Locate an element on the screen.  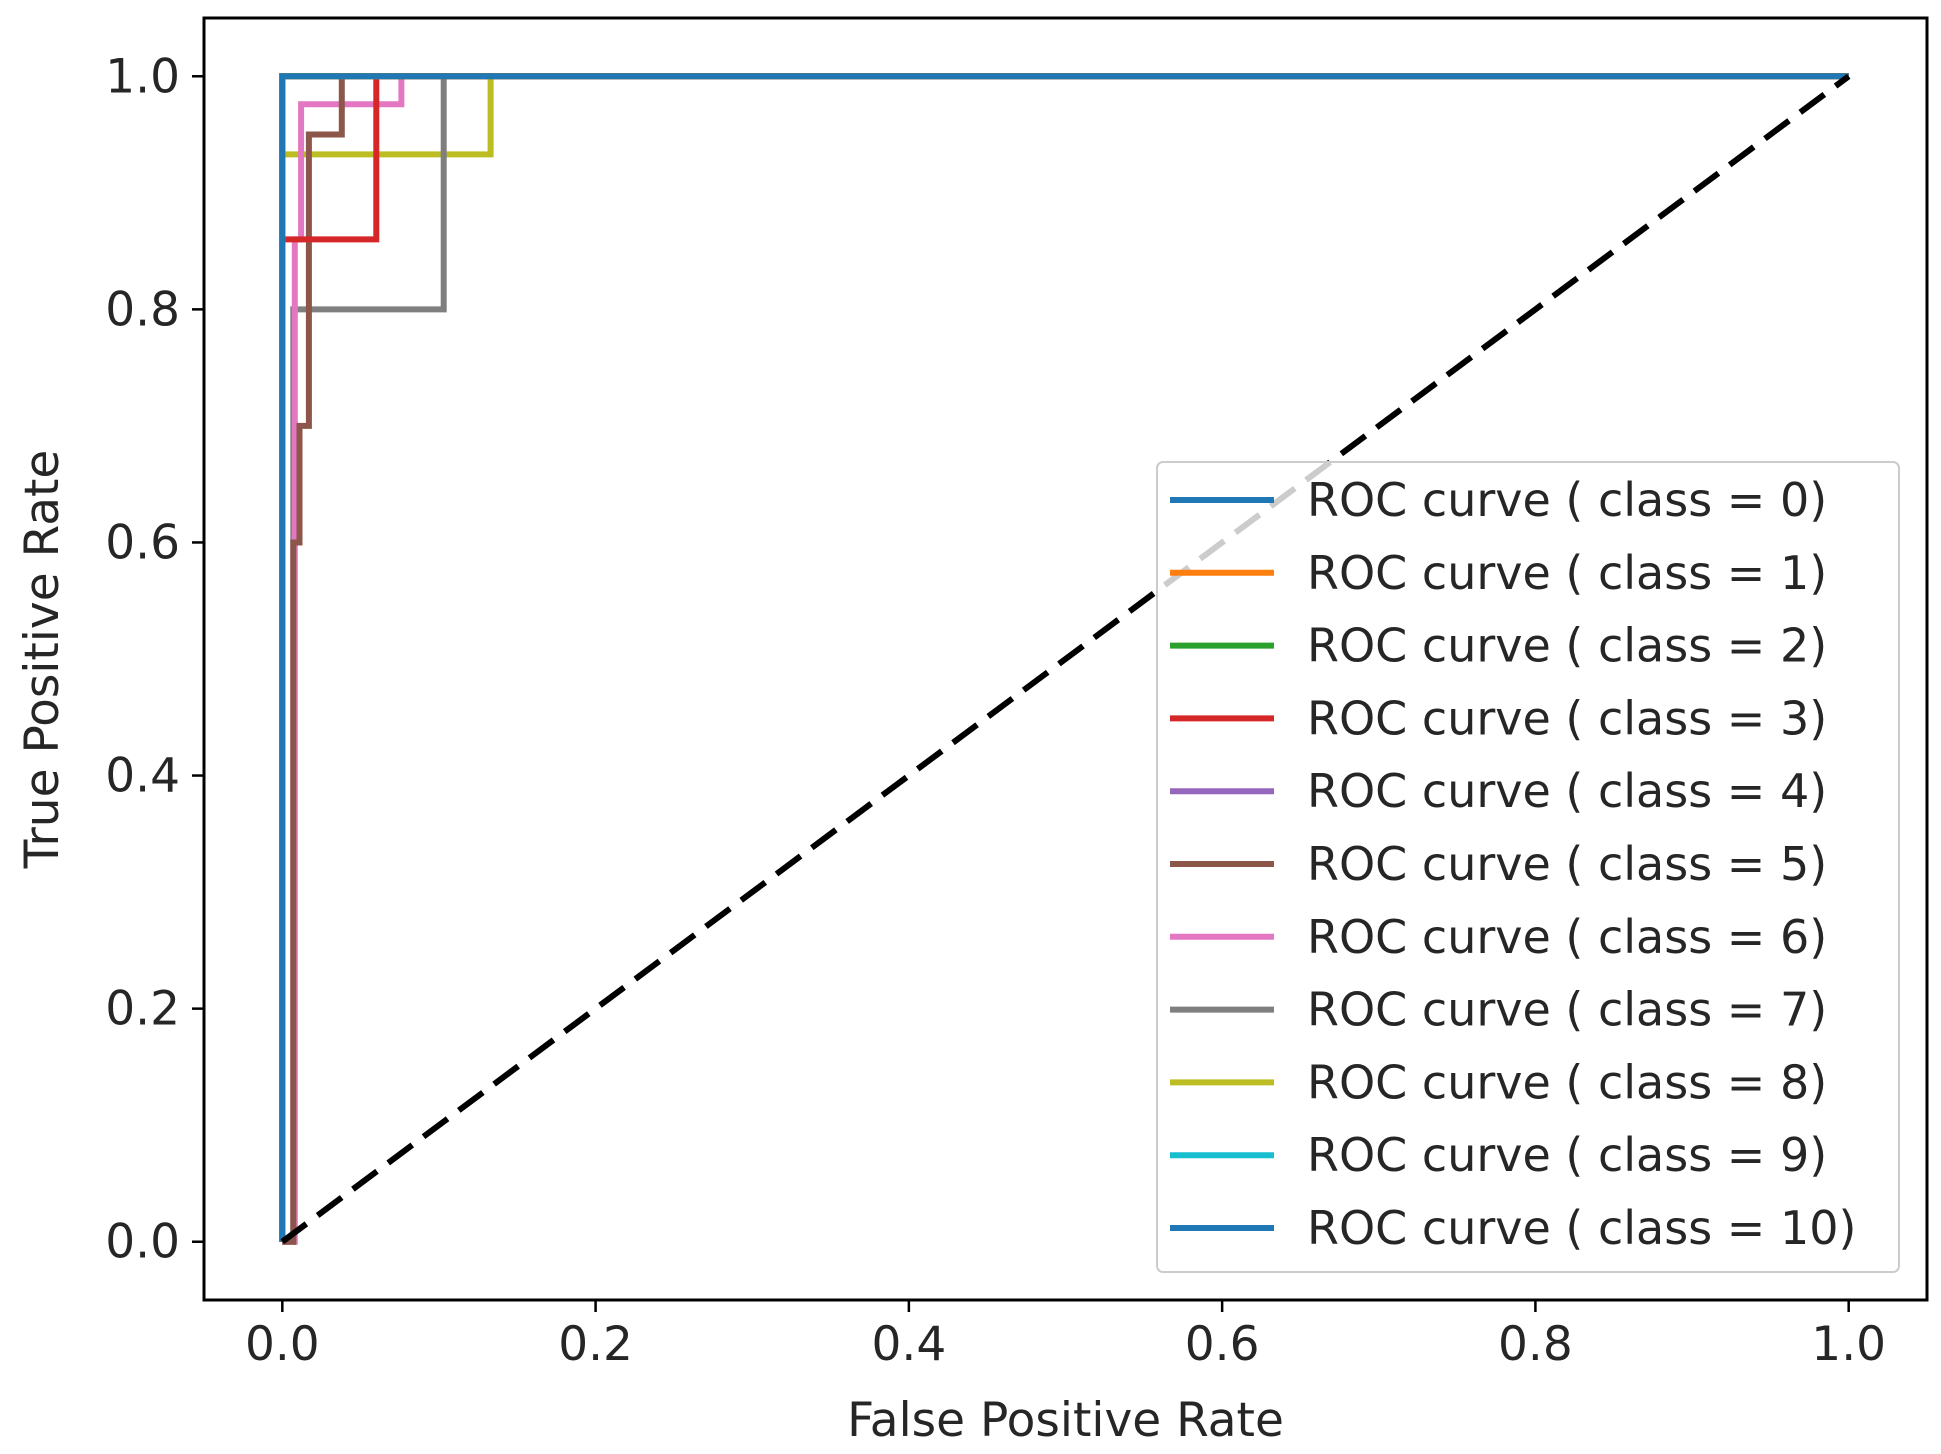
y-axis-label: True Positive Rate is located at coordinates (42, 660).